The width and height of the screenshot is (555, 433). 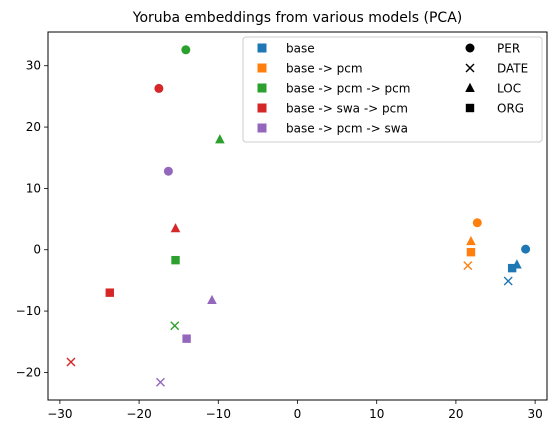 I want to click on legend-entry: base, so click(x=300, y=49).